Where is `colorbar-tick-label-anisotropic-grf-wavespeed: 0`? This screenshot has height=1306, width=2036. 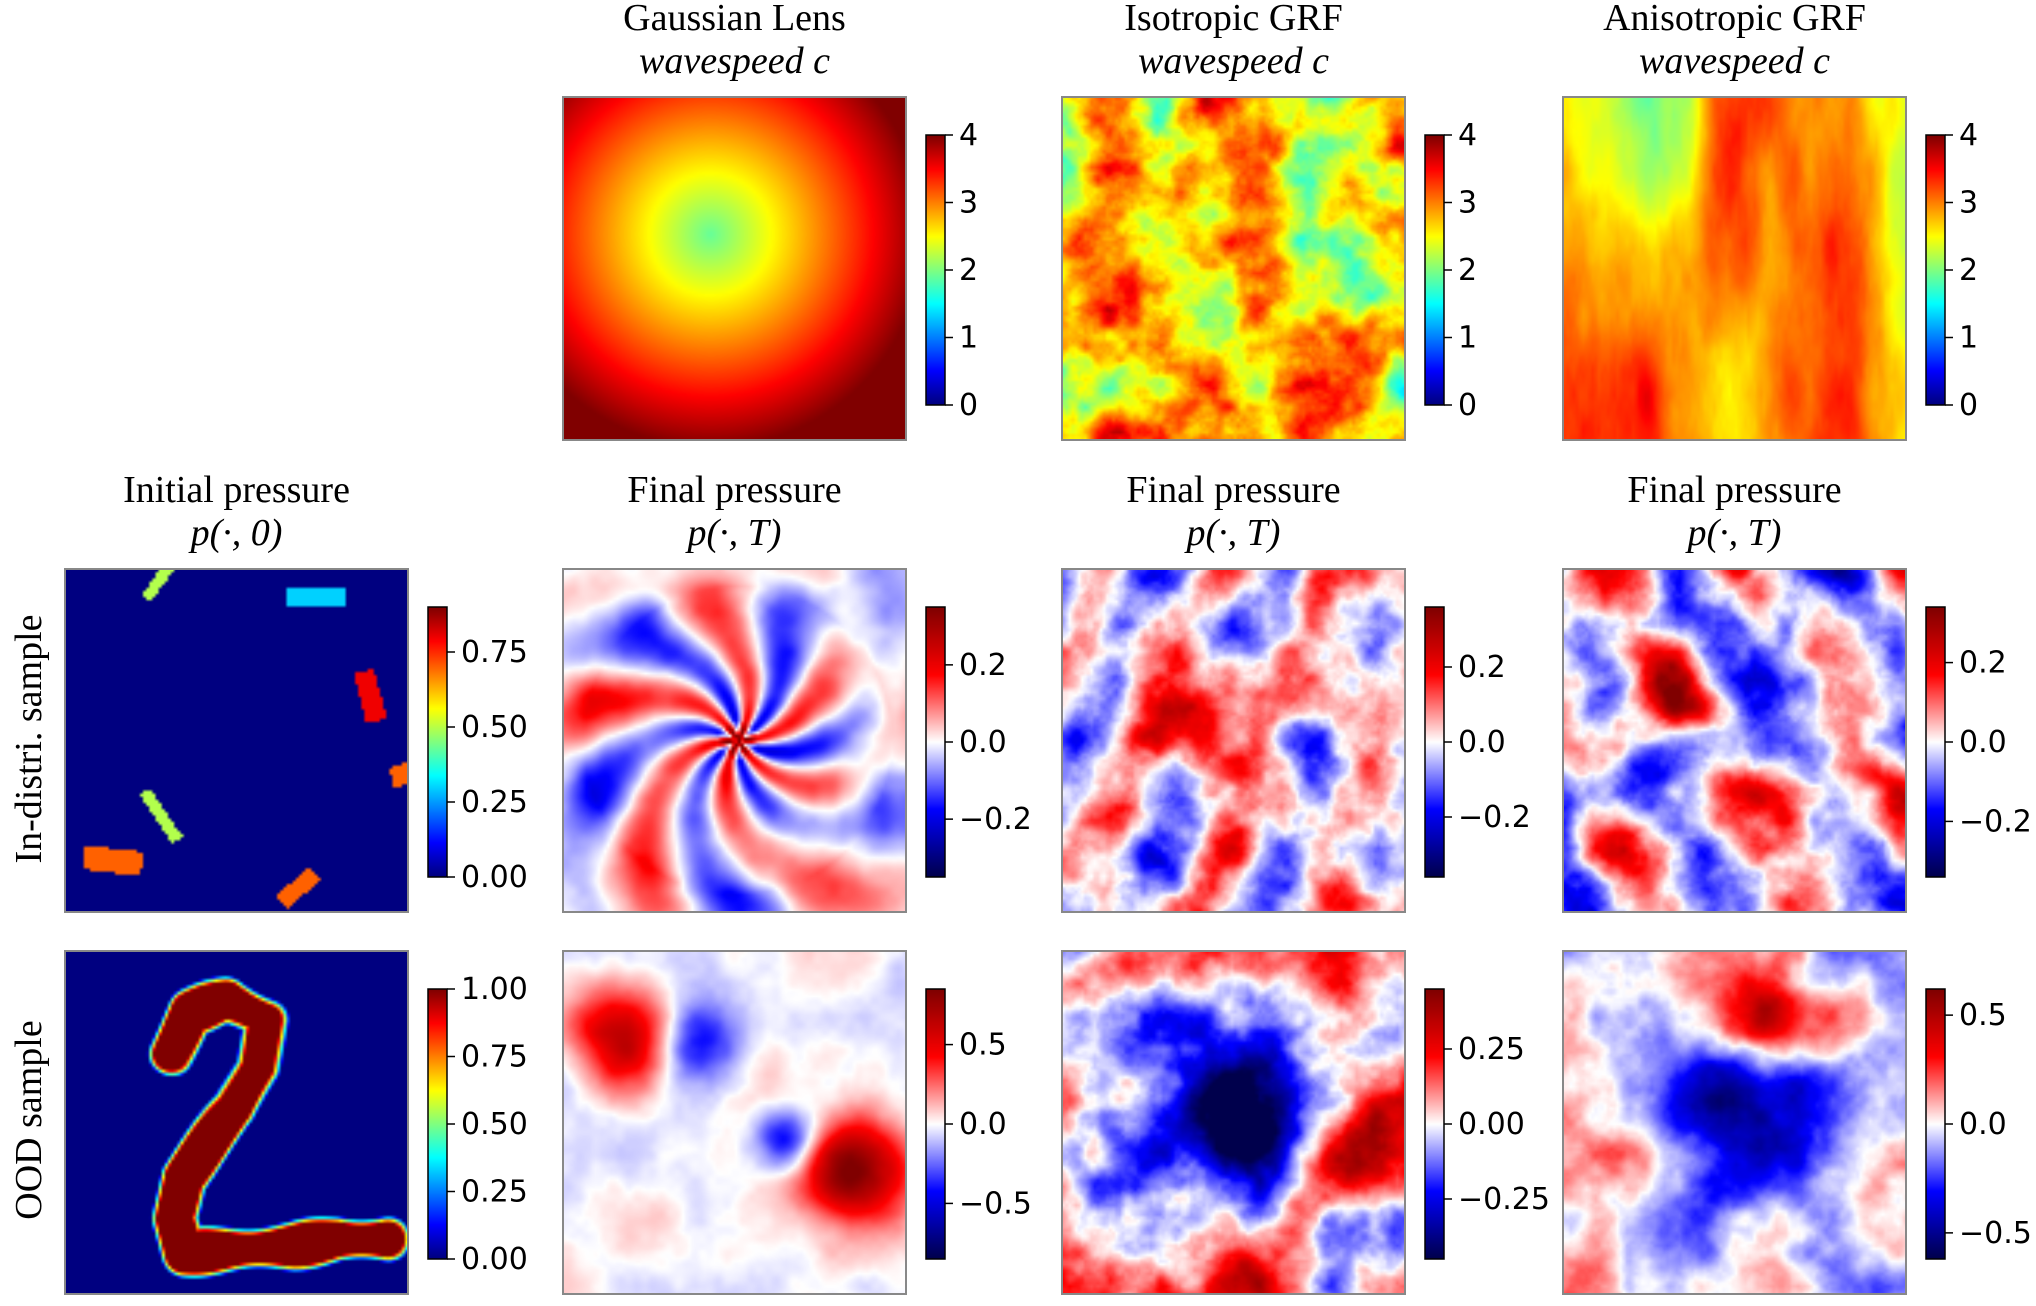 colorbar-tick-label-anisotropic-grf-wavespeed: 0 is located at coordinates (1968, 405).